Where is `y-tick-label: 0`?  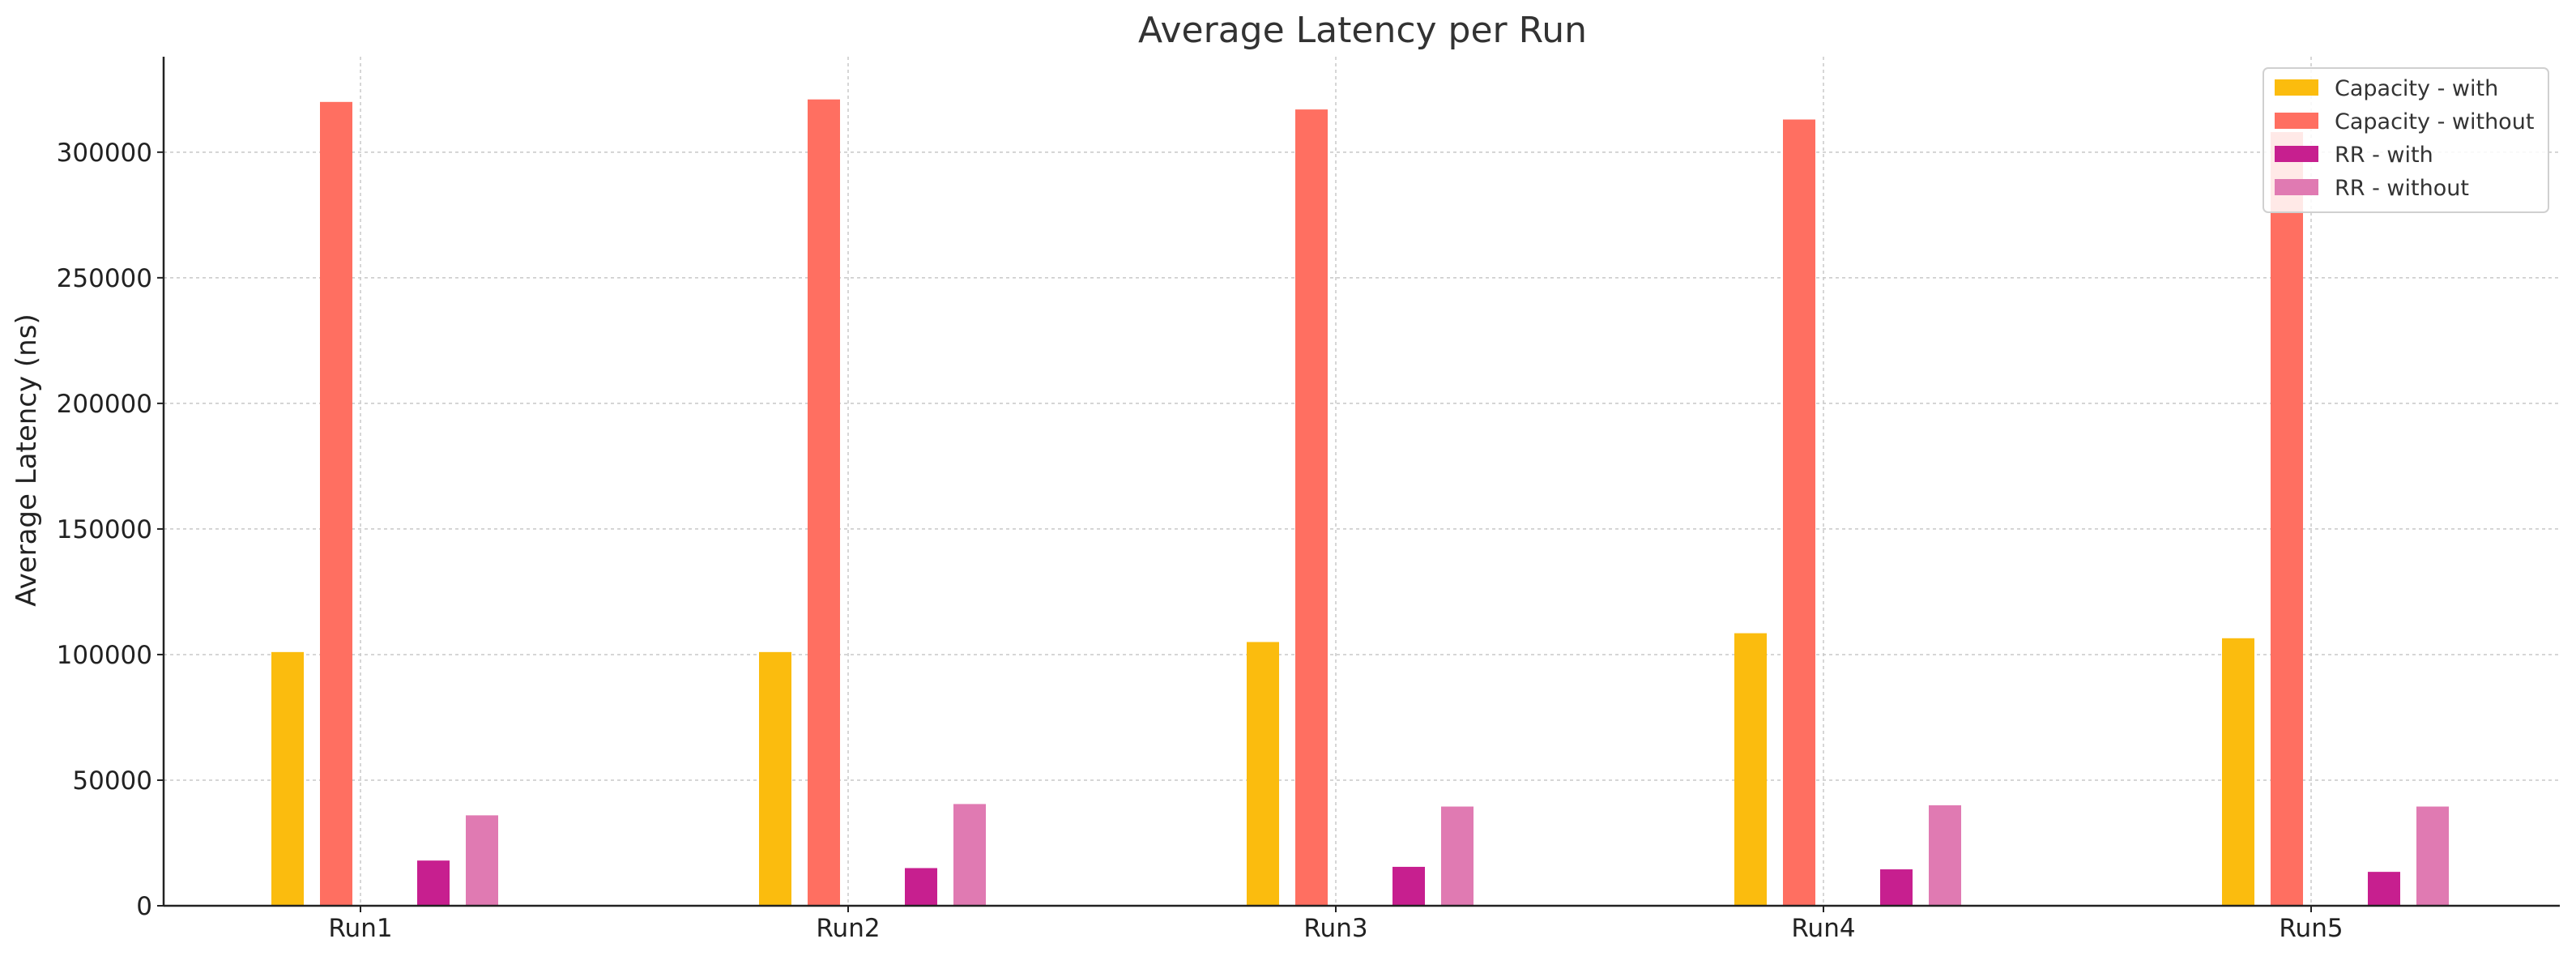
y-tick-label: 0 is located at coordinates (144, 906).